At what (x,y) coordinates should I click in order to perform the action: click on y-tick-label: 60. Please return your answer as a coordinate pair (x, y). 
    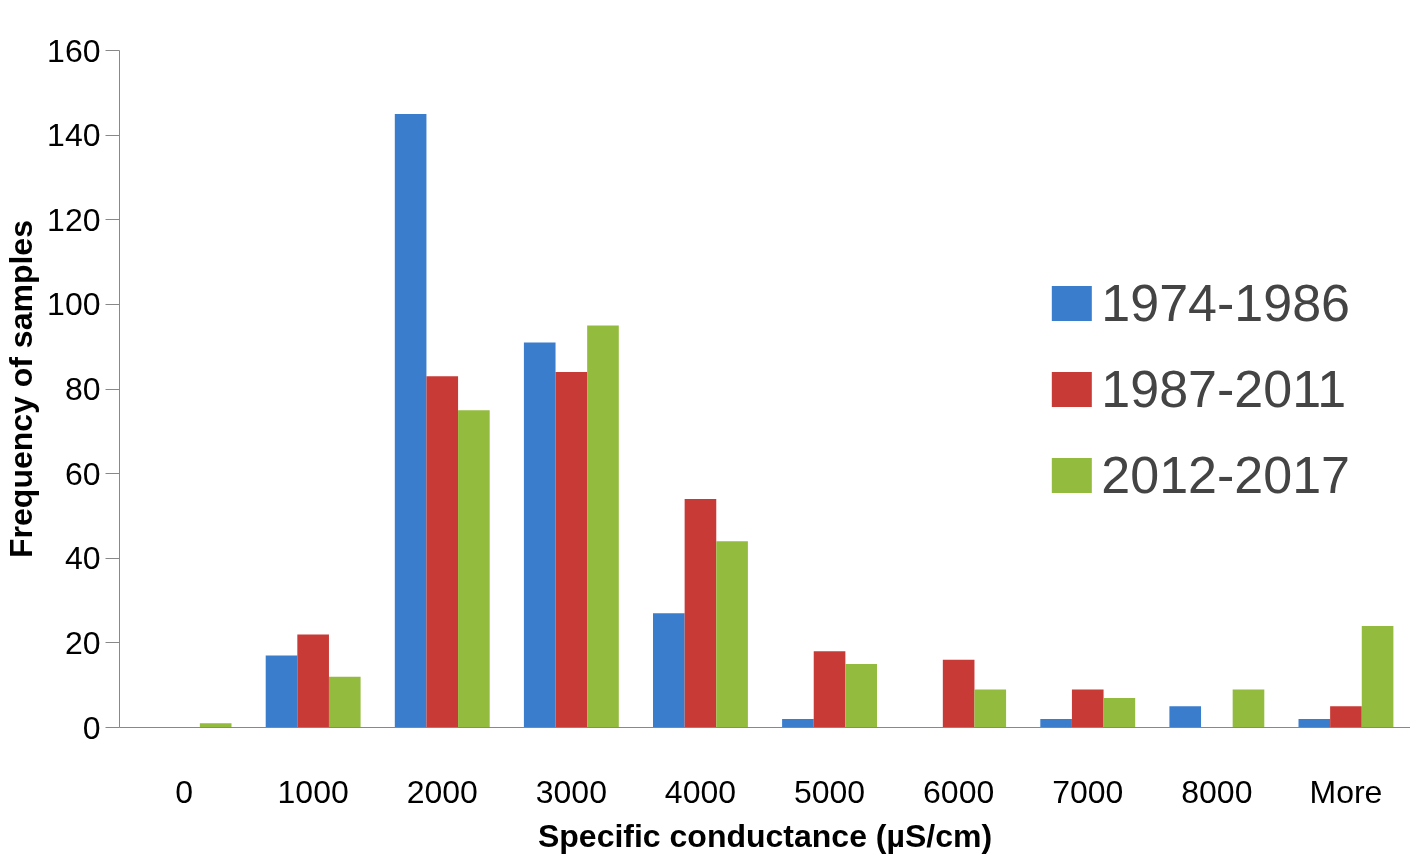
    Looking at the image, I should click on (82, 473).